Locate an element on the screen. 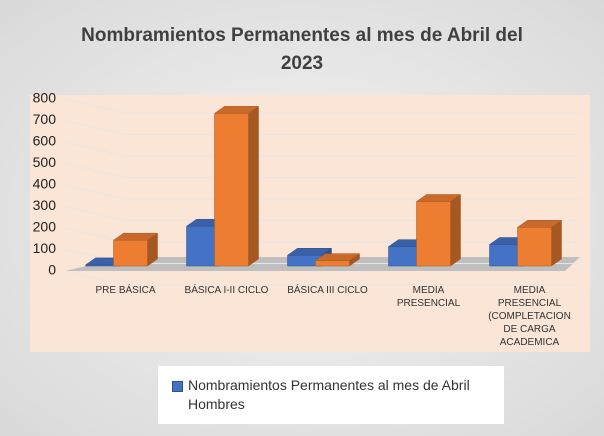 The image size is (604, 436). y-tick-label: 500 is located at coordinates (45, 162).